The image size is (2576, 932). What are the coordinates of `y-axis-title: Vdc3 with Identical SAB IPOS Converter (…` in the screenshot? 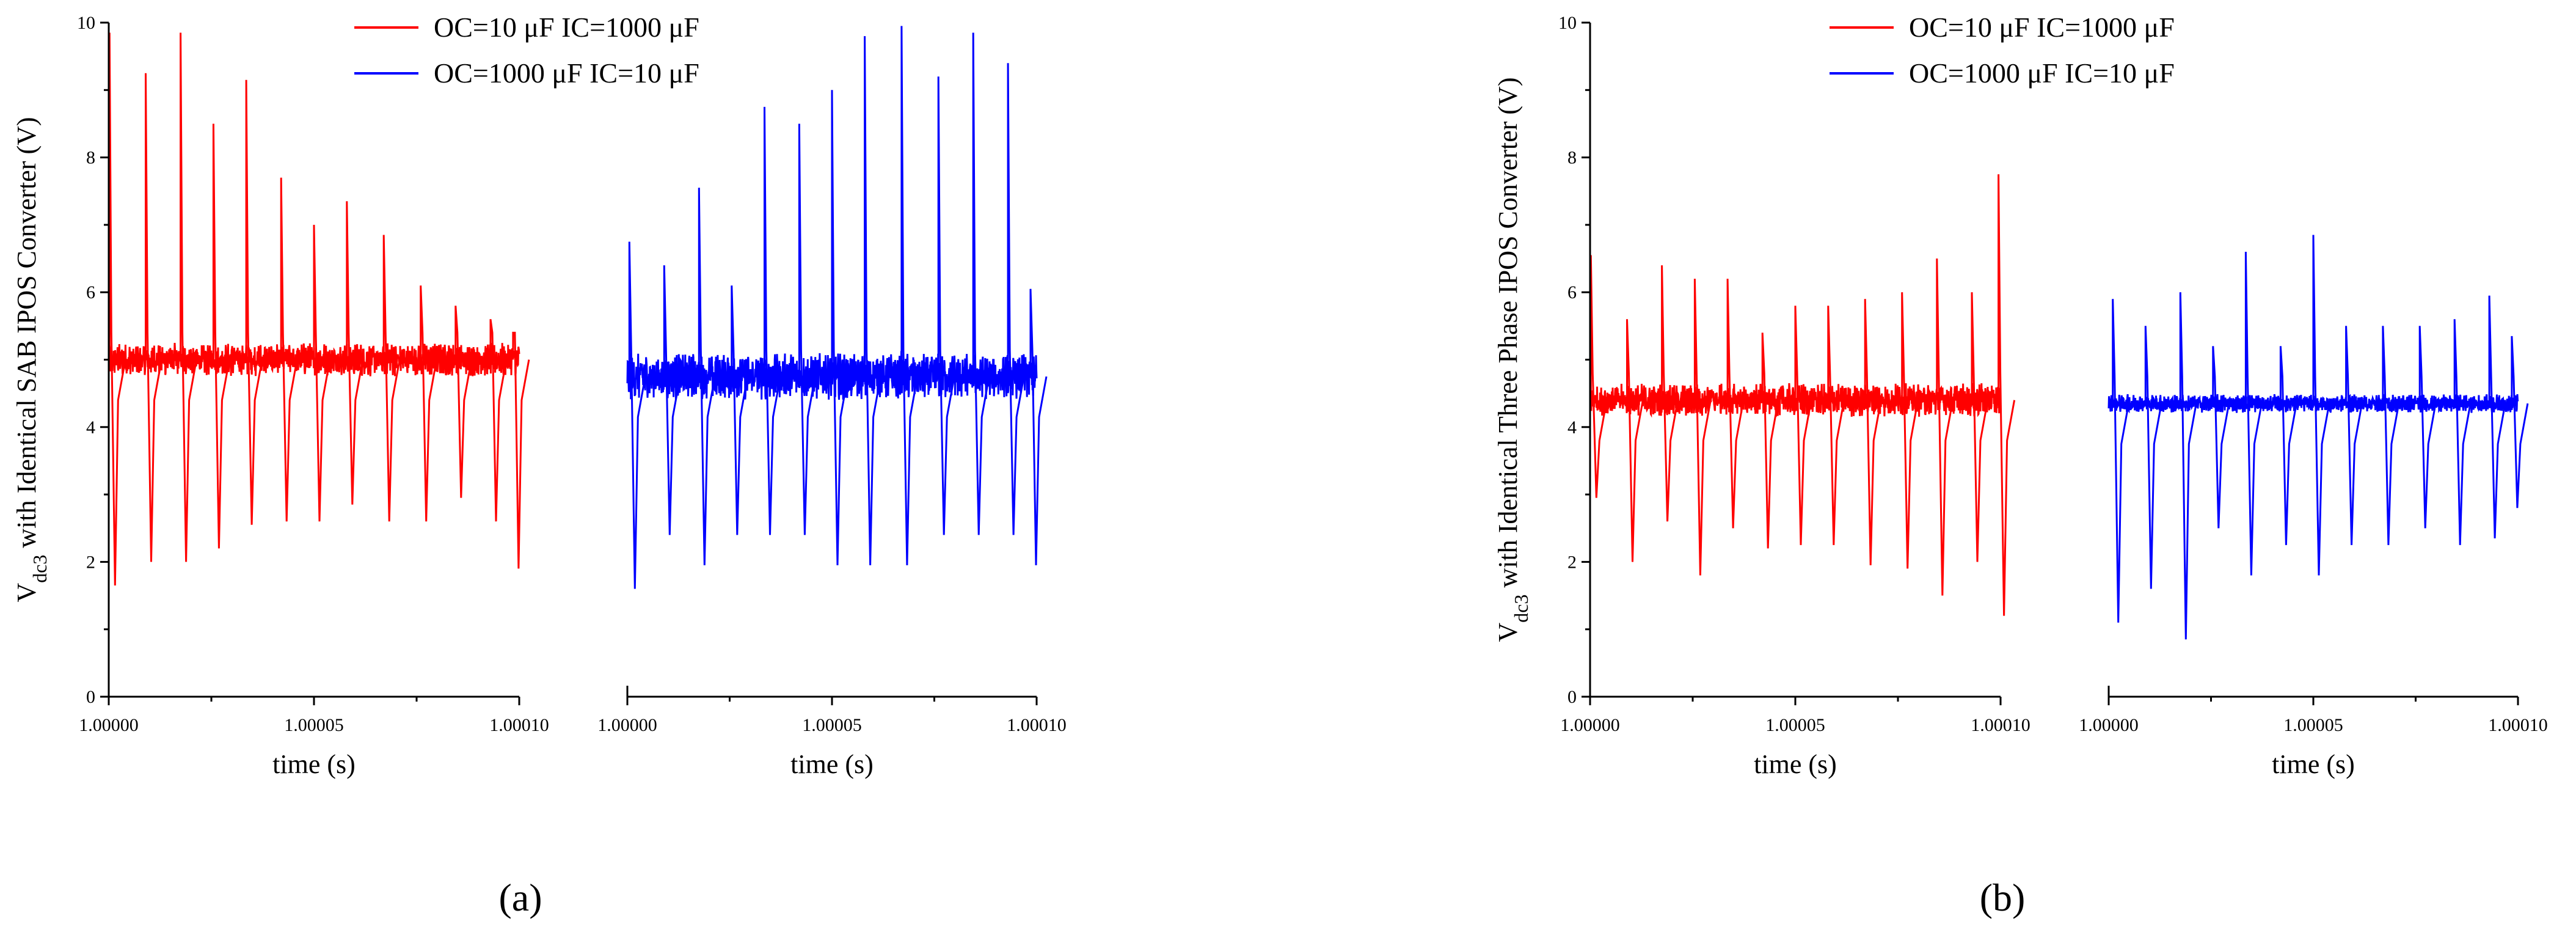 It's located at (31, 359).